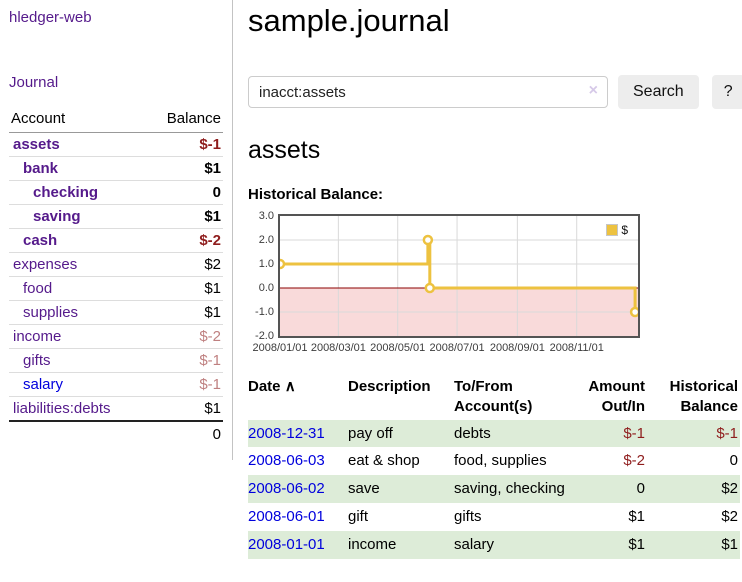 Image resolution: width=742 pixels, height=582 pixels. Describe the element at coordinates (116, 312) in the screenshot. I see `account-row: supplies $1` at that location.